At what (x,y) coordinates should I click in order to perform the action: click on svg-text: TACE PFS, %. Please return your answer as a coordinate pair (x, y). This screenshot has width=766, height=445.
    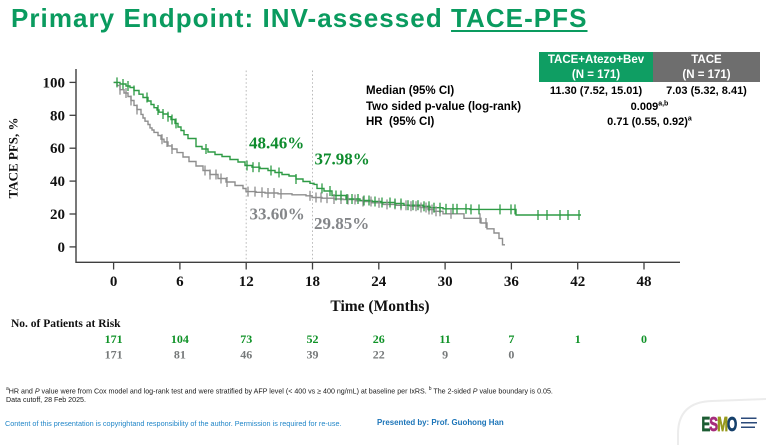
    Looking at the image, I should click on (13, 157).